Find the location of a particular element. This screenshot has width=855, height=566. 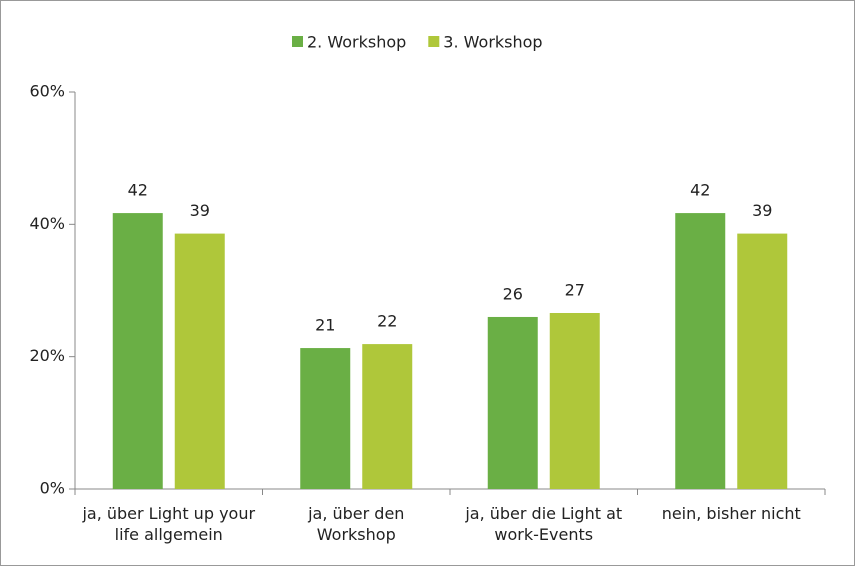

data-label: 22 is located at coordinates (387, 321).